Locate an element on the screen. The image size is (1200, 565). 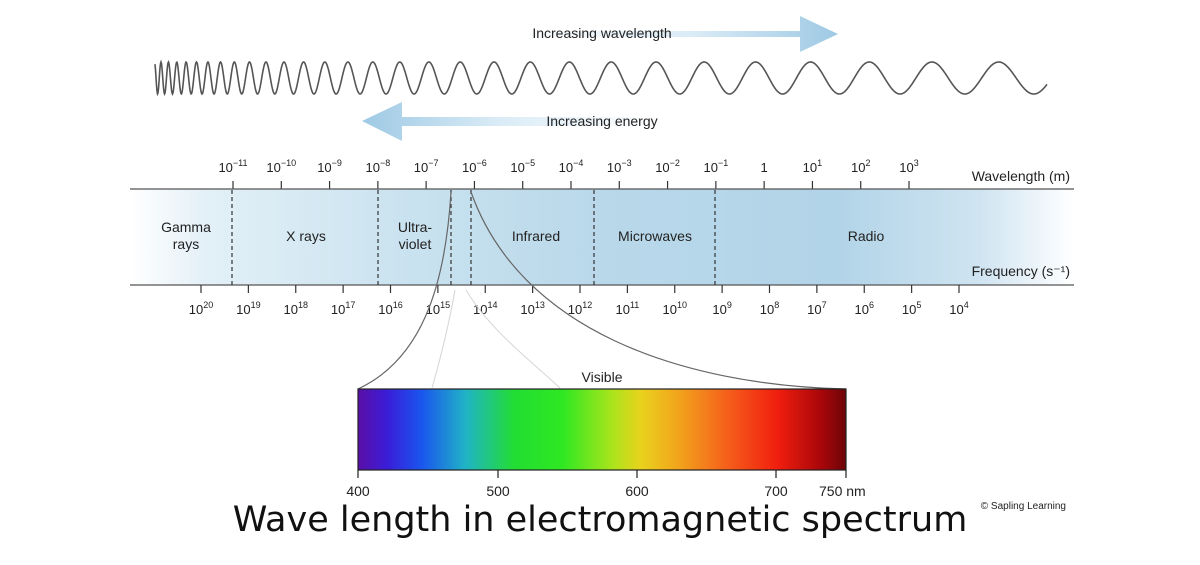
credit-text: © Sapling Learning is located at coordinates (1023, 506).